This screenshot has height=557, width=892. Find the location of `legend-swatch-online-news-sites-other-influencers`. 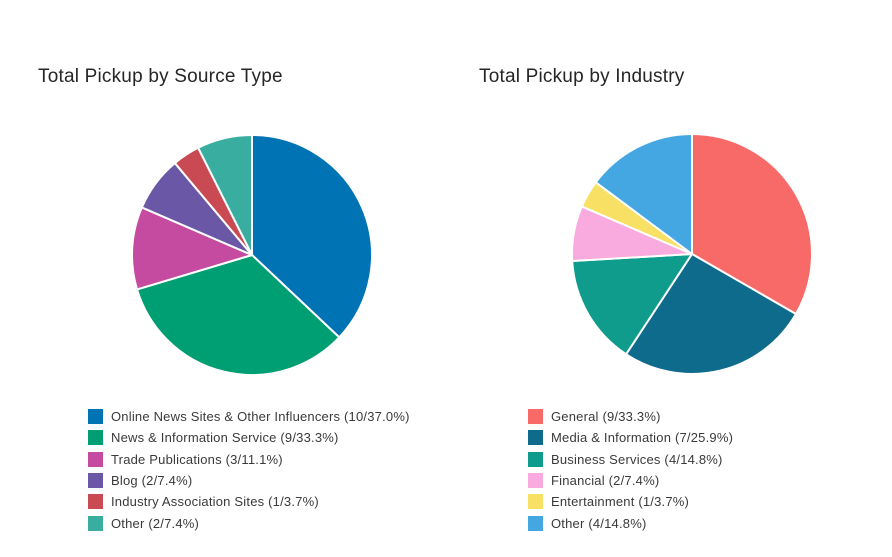

legend-swatch-online-news-sites-other-influencers is located at coordinates (95, 417).